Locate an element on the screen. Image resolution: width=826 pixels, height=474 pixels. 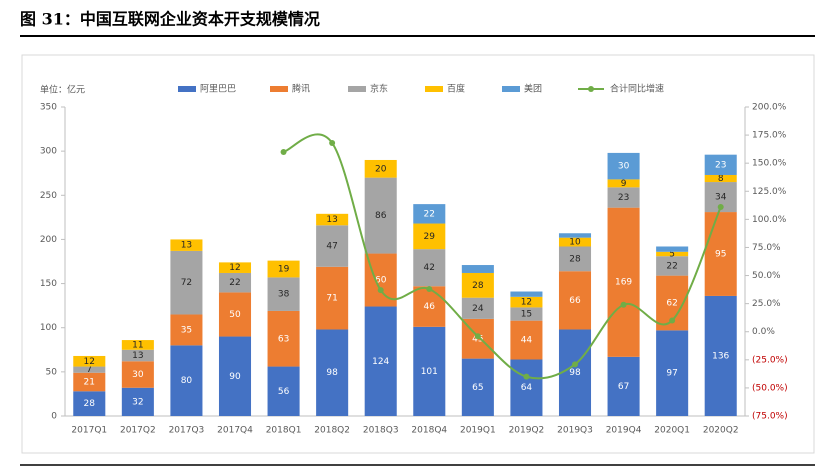
x-tick-label: 2017Q1 is located at coordinates (89, 431).